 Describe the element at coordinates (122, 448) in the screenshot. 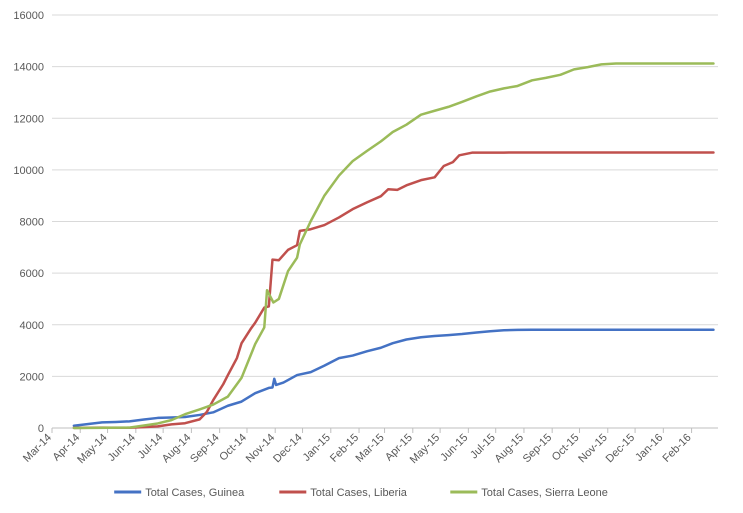

I see `x-tick-label: Jun-14` at that location.